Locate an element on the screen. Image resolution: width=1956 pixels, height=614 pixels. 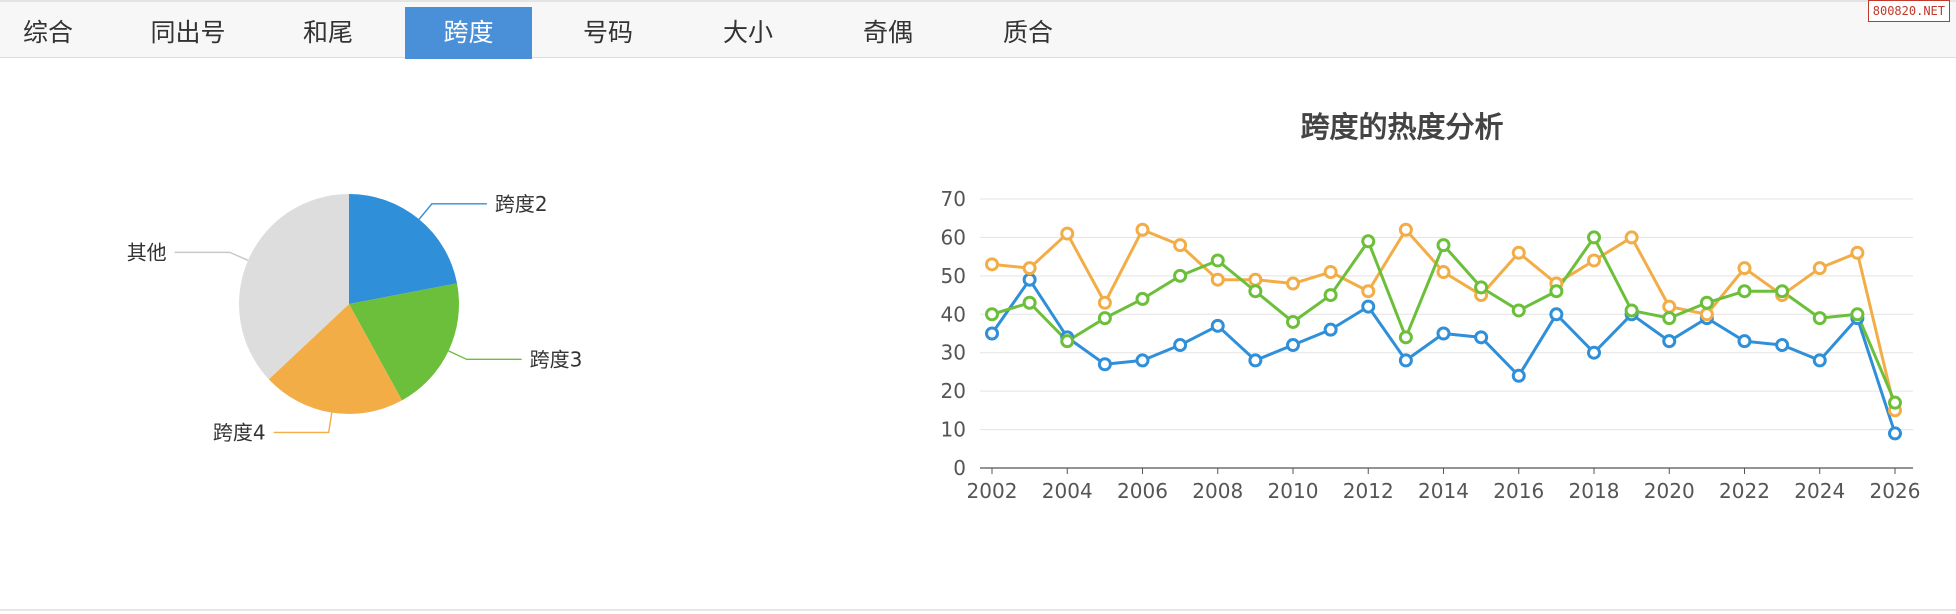
tab-zonghe: 综合 is located at coordinates (47, 32).